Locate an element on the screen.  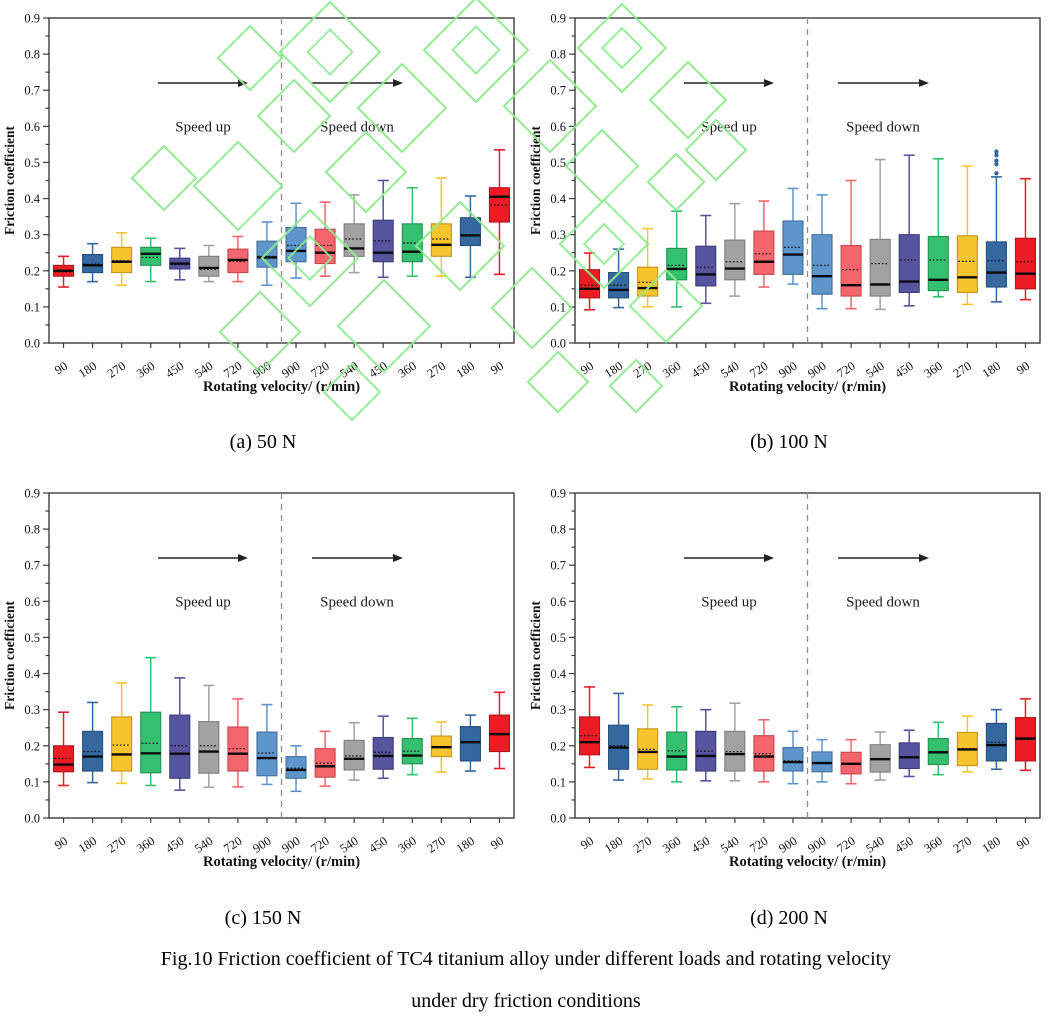
subcaption-c: (c) 150 N is located at coordinates (263, 918).